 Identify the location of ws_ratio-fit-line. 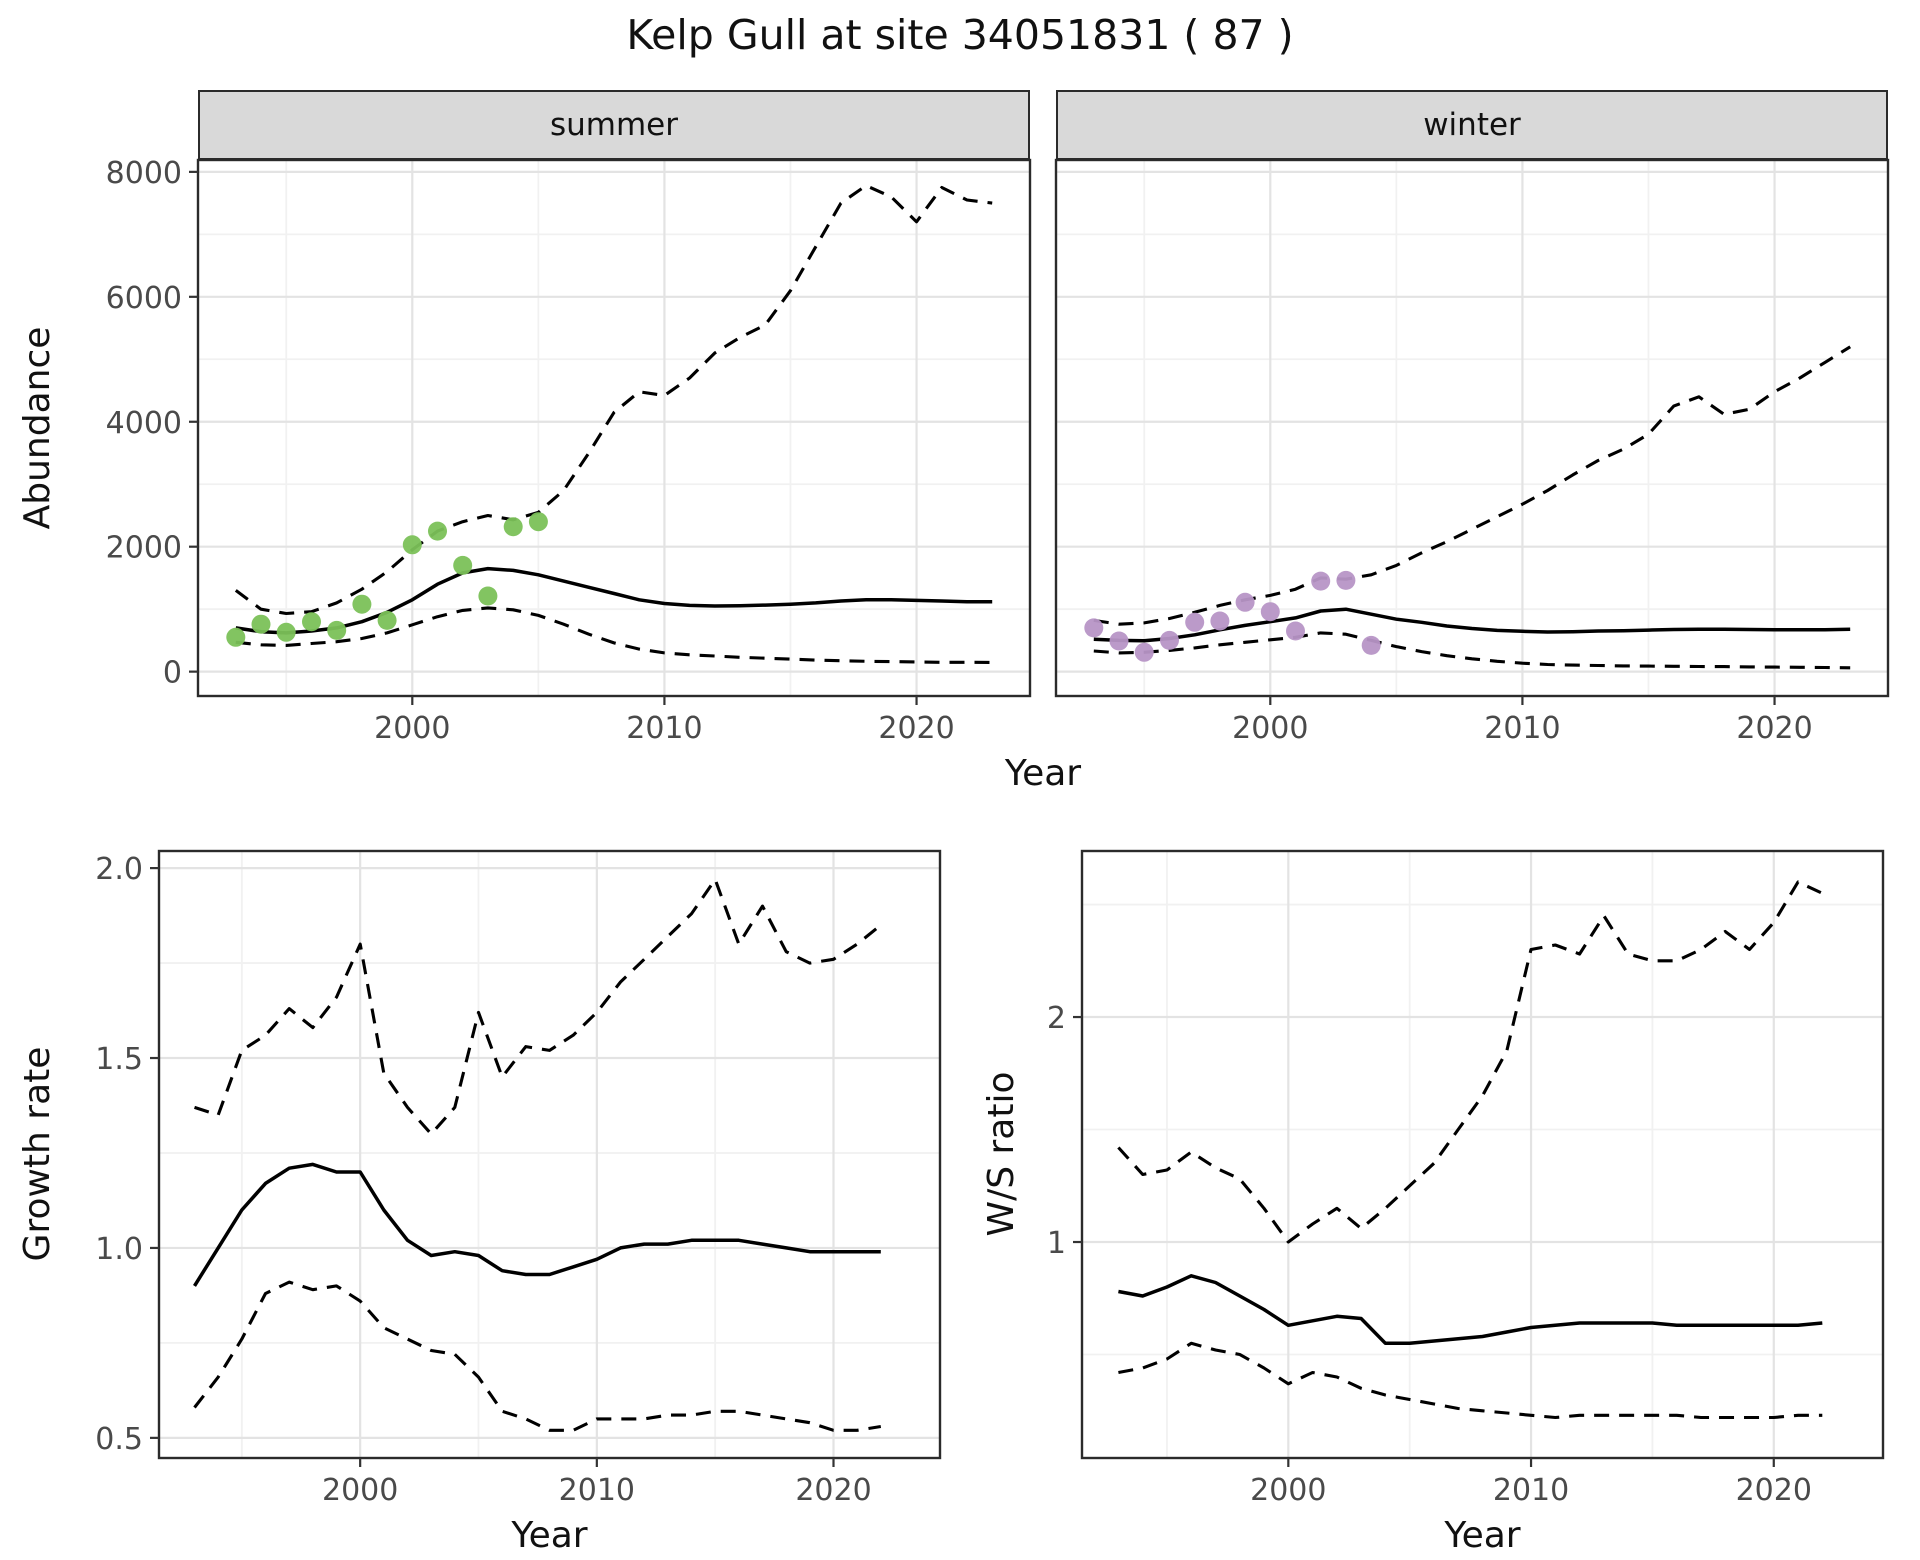
(1470, 1310).